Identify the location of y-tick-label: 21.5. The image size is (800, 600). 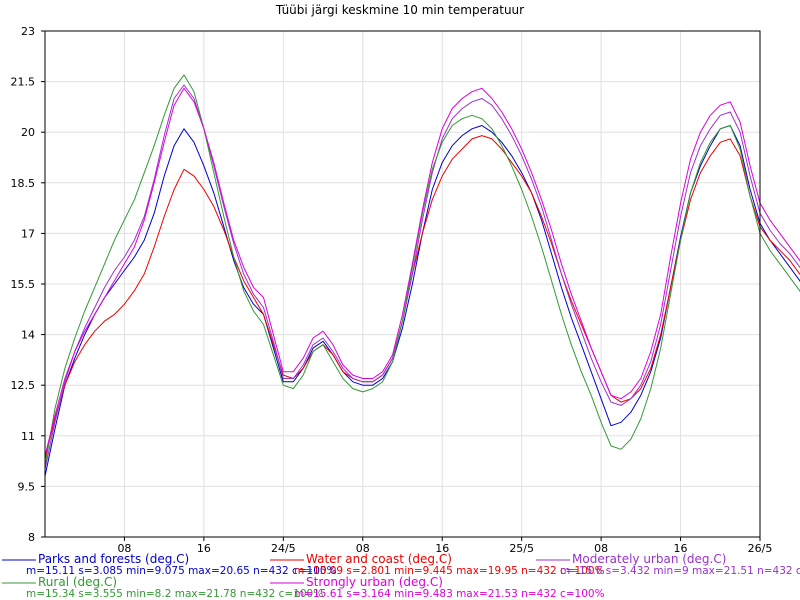
(23, 82).